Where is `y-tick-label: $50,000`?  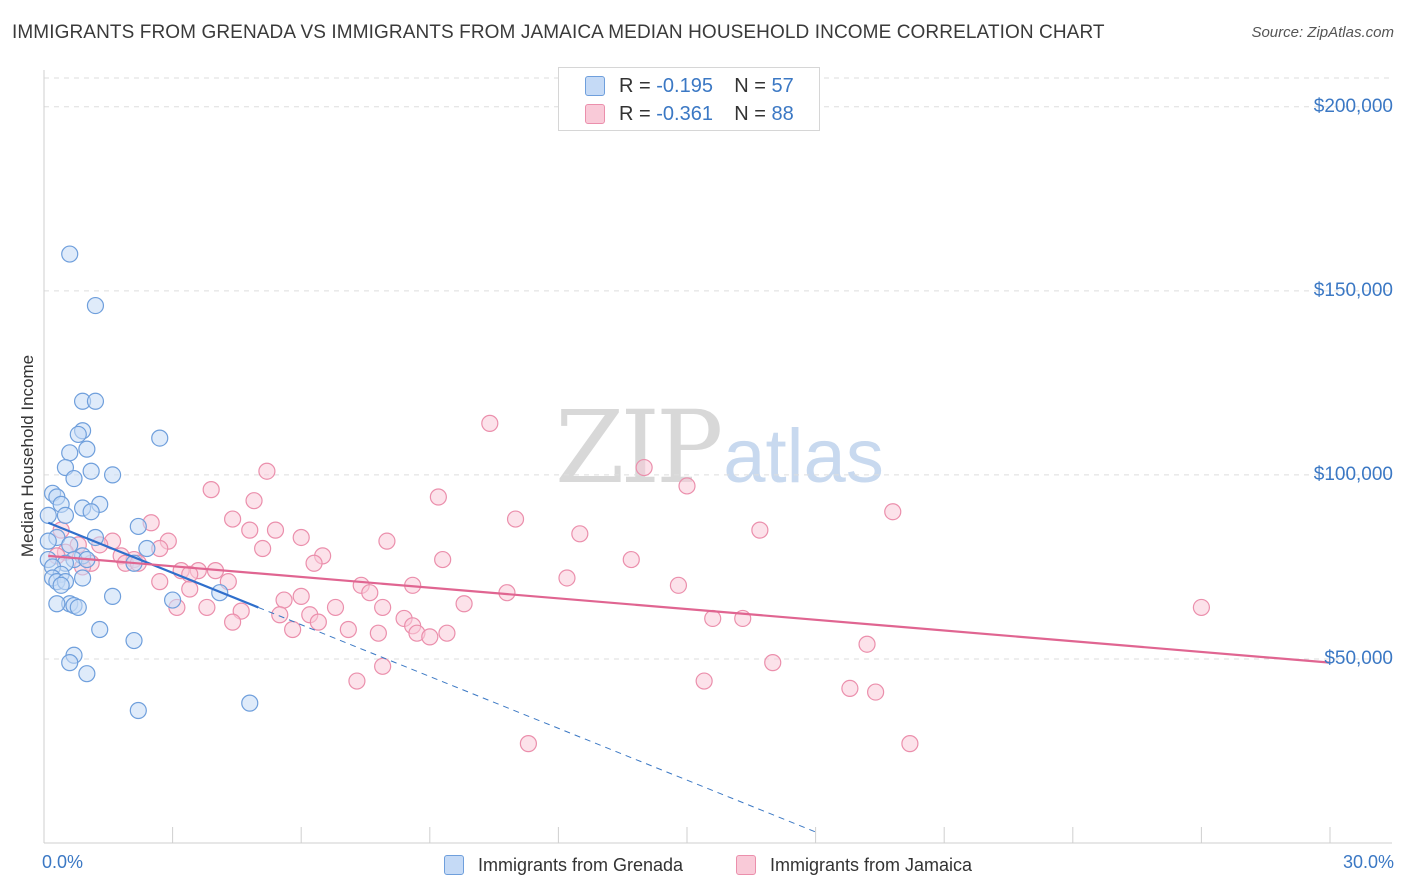
y-tick-label: $50,000 is located at coordinates (1358, 658).